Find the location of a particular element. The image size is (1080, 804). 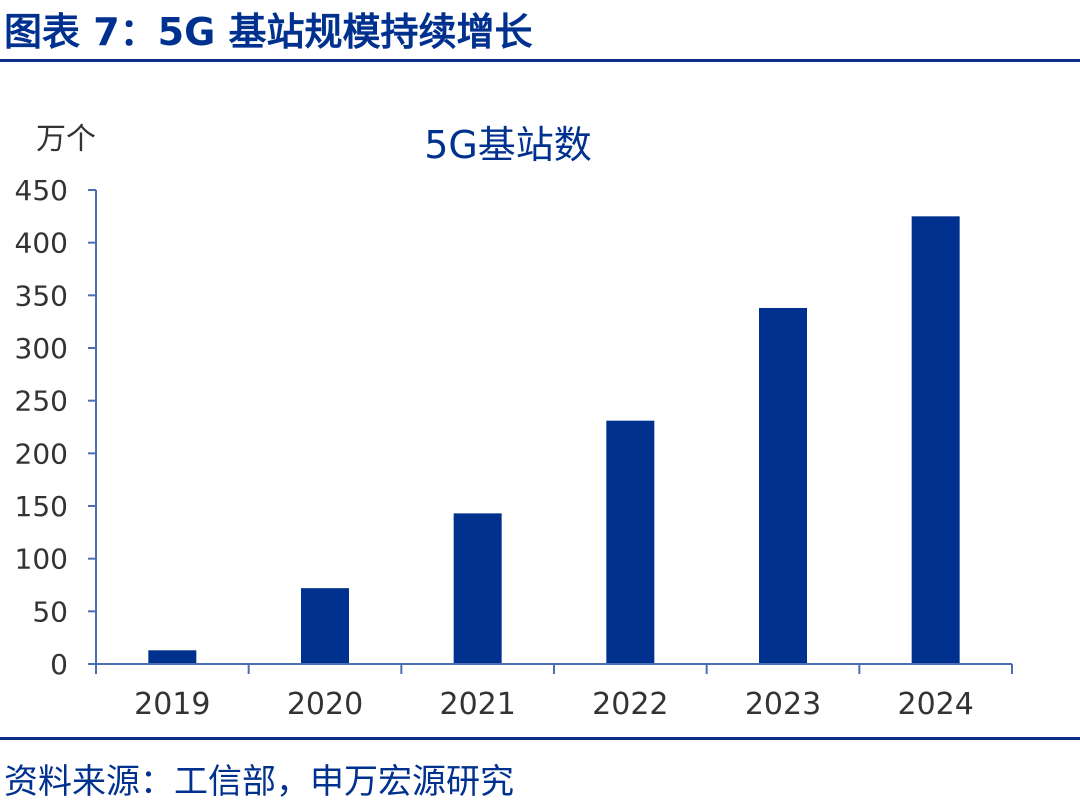

y-tick-label-300: 300 is located at coordinates (41, 348).